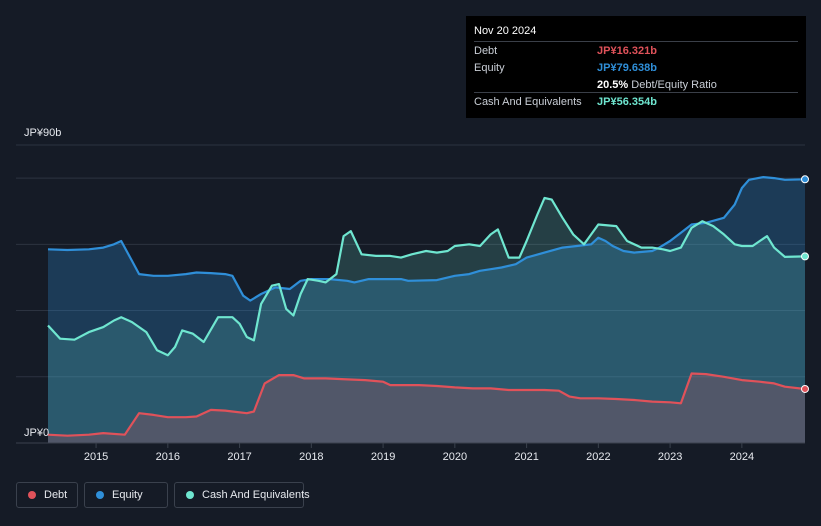  I want to click on x-tick-label: 2019, so click(383, 457).